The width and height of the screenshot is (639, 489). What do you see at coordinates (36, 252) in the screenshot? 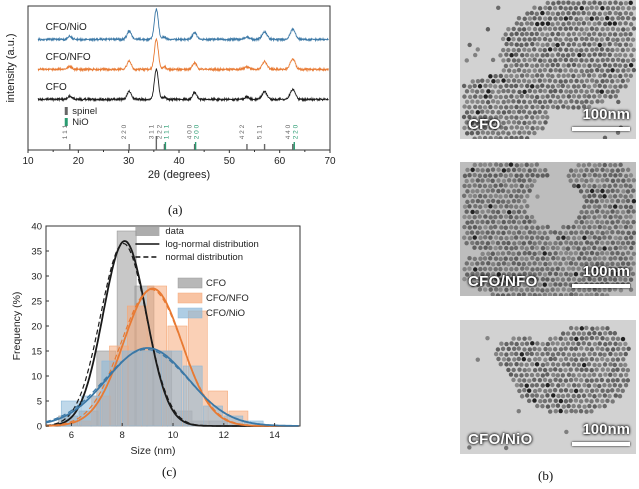
I see `y-tick-label: 35` at bounding box center [36, 252].